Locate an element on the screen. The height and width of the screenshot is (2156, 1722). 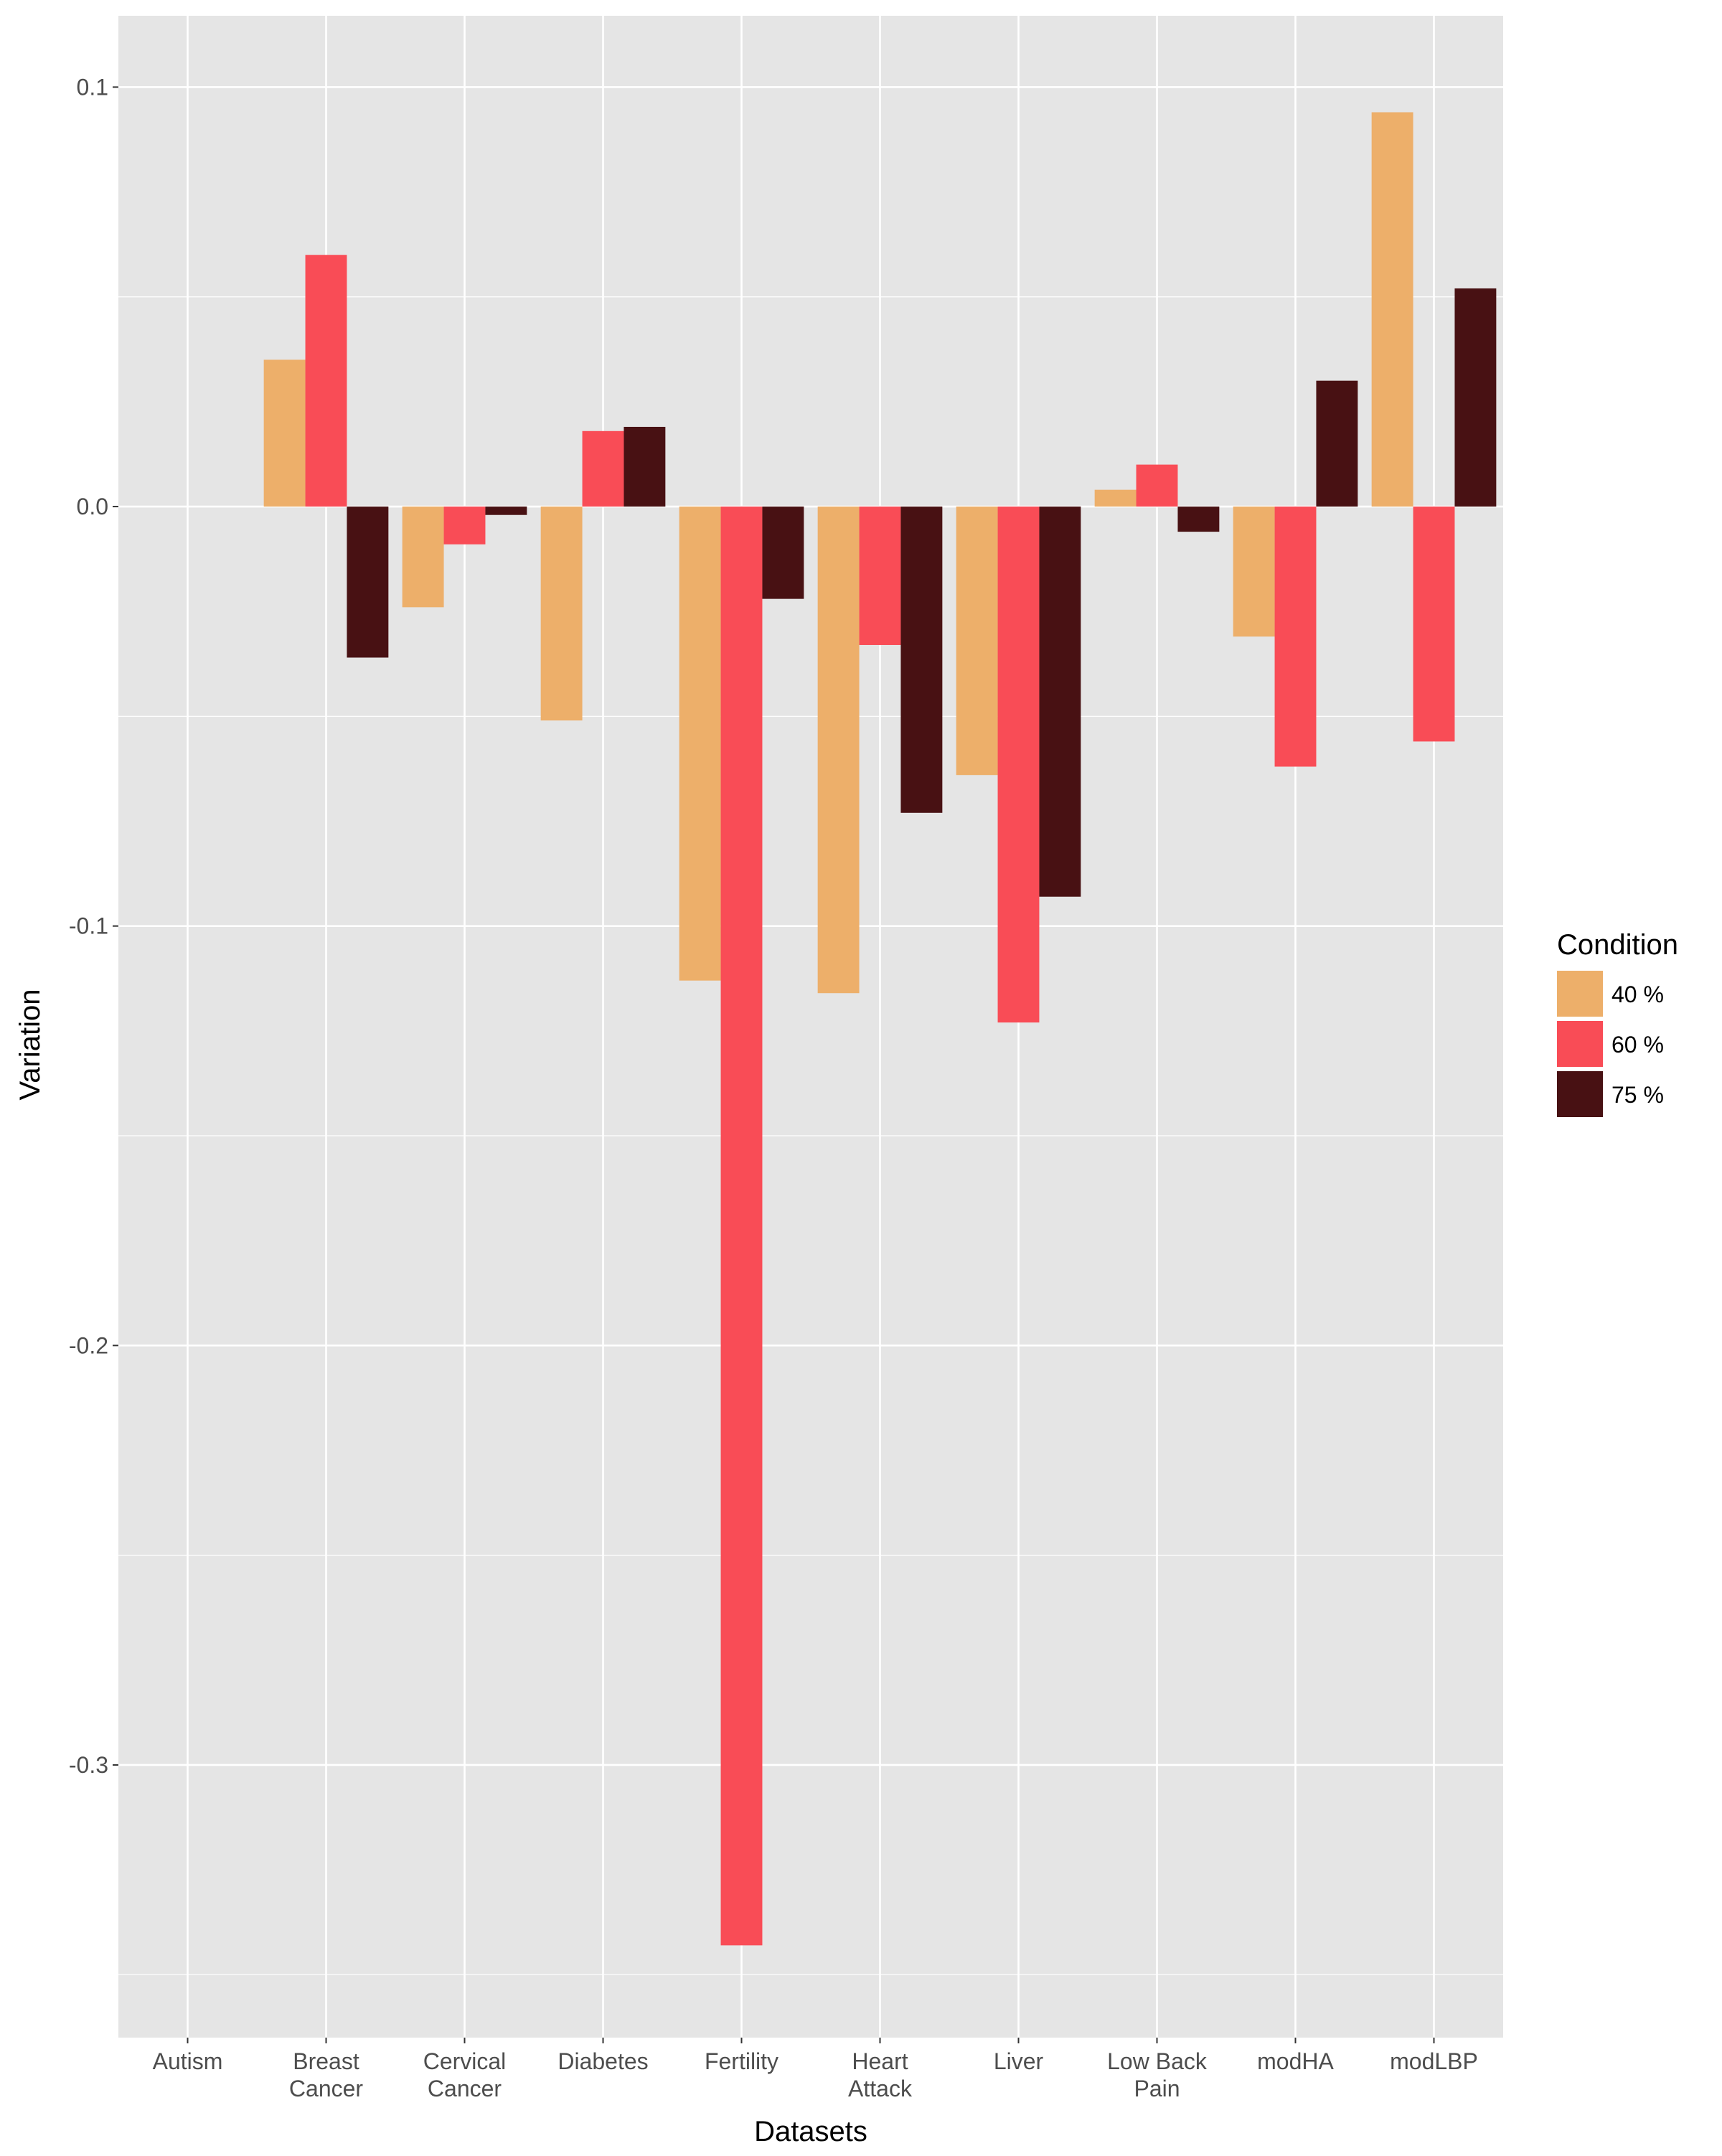
y-axis-title: Variation is located at coordinates (30, 1045).